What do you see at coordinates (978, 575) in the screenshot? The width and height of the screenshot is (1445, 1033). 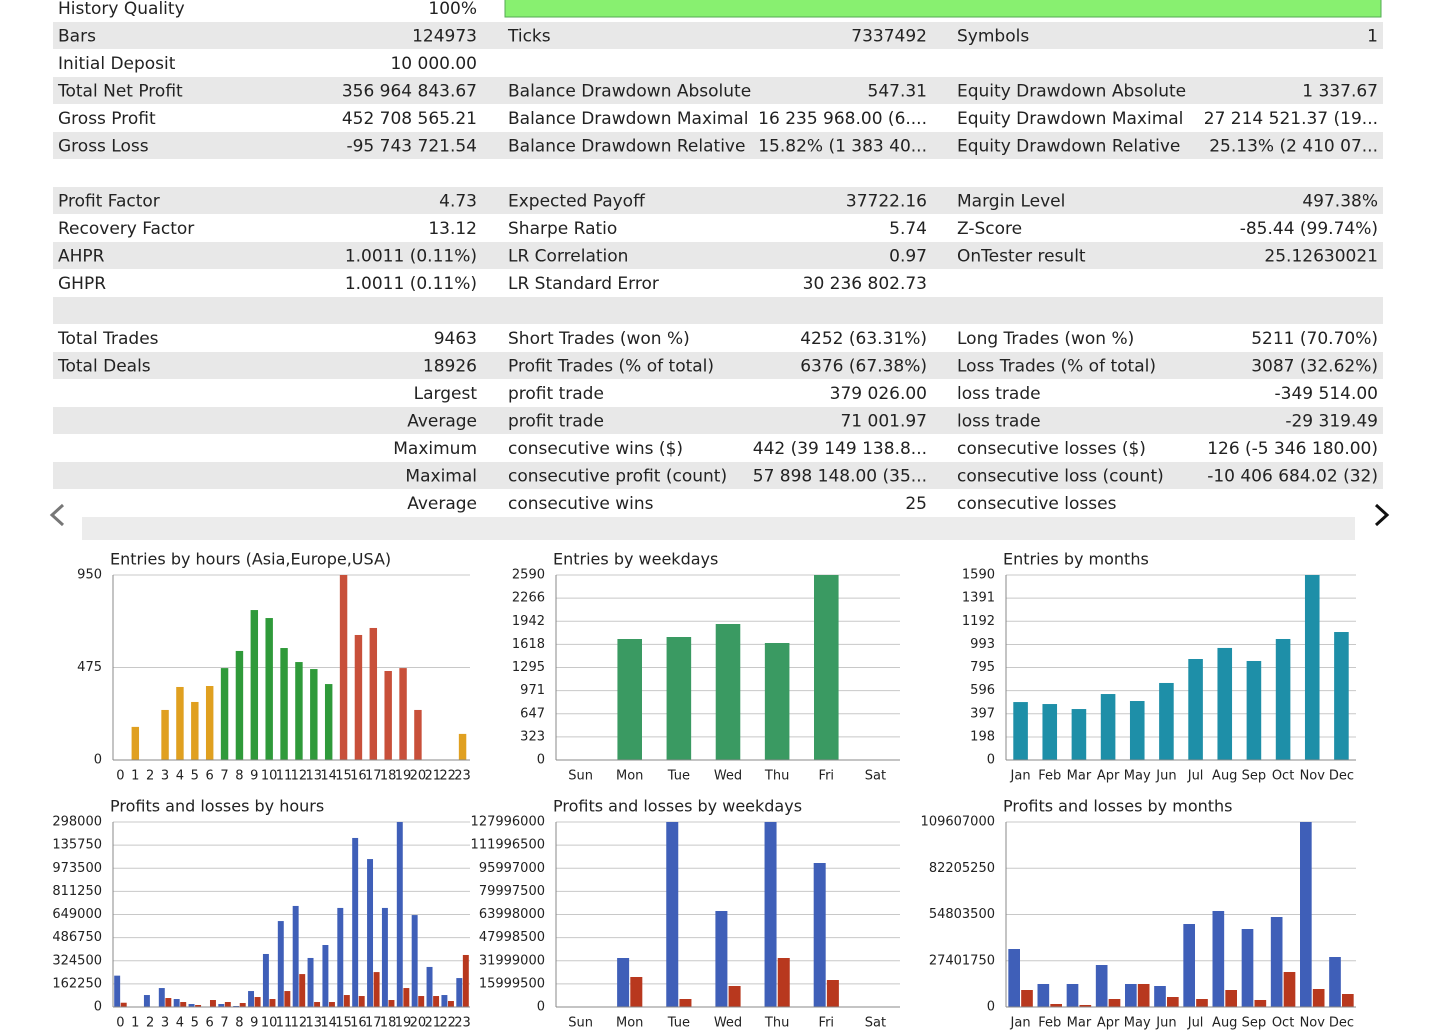 I see `y-tick-label: 1590` at bounding box center [978, 575].